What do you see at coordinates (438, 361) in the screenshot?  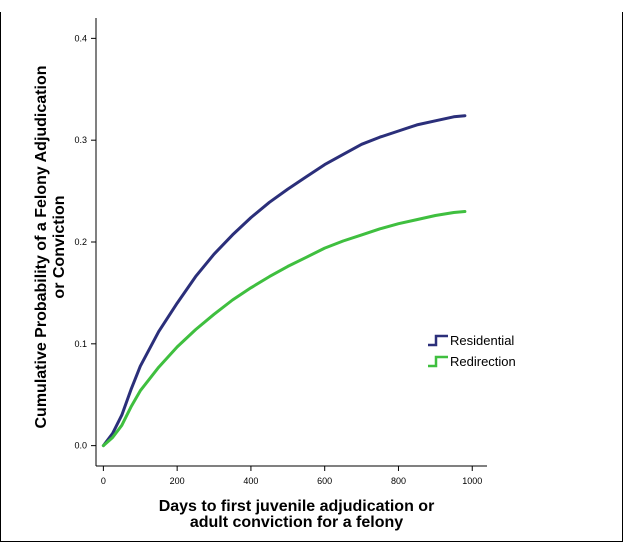 I see `legend-swatch-redirection` at bounding box center [438, 361].